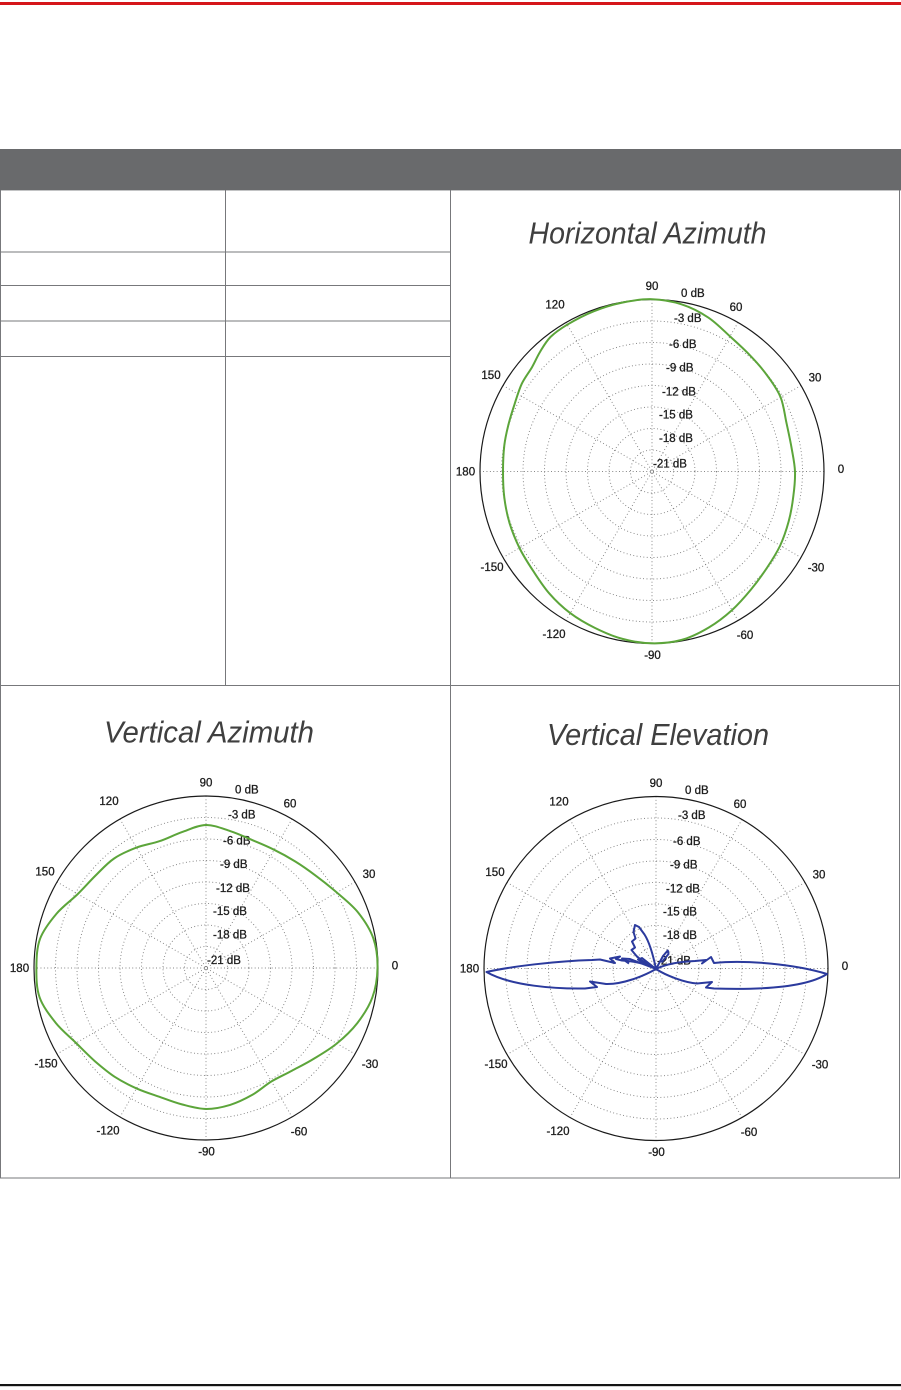 This screenshot has height=1390, width=901. Describe the element at coordinates (209, 732) in the screenshot. I see `svg-text: Vertical Azimuth` at that location.